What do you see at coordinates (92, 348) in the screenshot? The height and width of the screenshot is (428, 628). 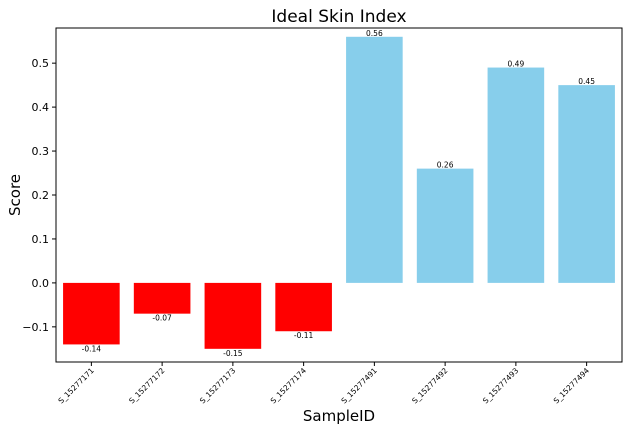 I see `data-label: -0.14` at bounding box center [92, 348].